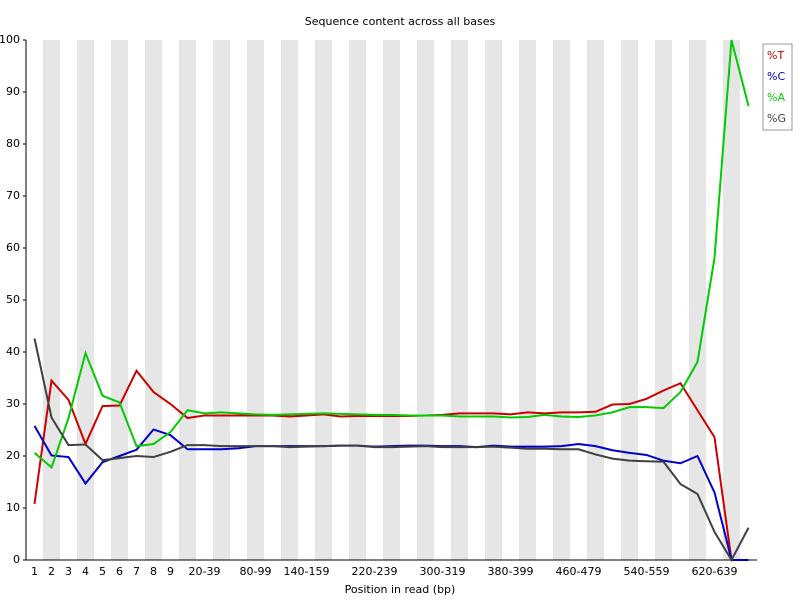 This screenshot has height=600, width=800. I want to click on y-tick-label: 0, so click(16, 559).